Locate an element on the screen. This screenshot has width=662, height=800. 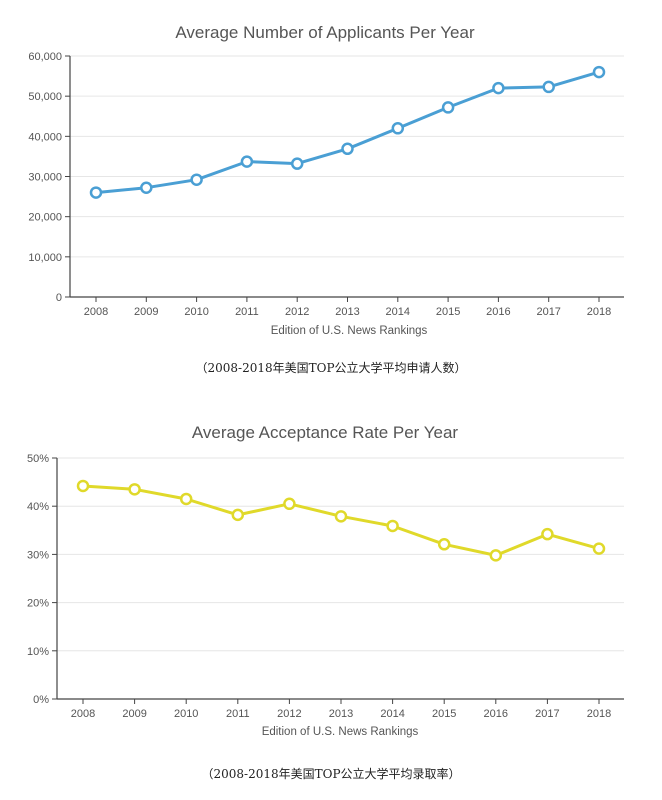
y-tick-label: 20,000 is located at coordinates (45, 218).